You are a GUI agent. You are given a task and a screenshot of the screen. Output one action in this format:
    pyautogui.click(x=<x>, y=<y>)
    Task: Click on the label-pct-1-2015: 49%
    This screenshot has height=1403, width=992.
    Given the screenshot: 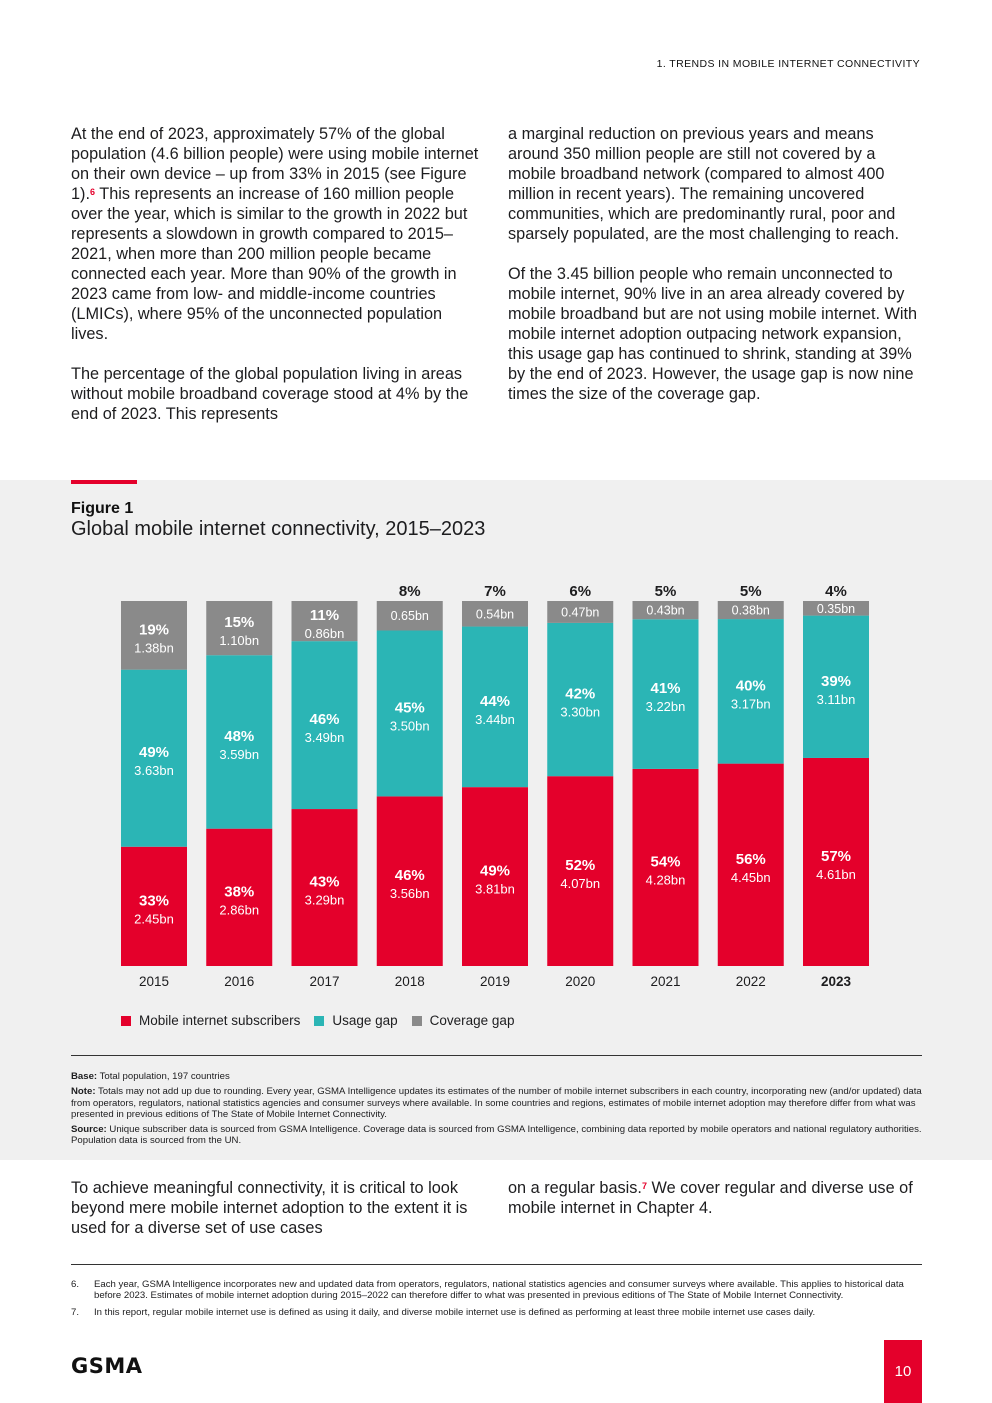 What is the action you would take?
    pyautogui.click(x=154, y=752)
    